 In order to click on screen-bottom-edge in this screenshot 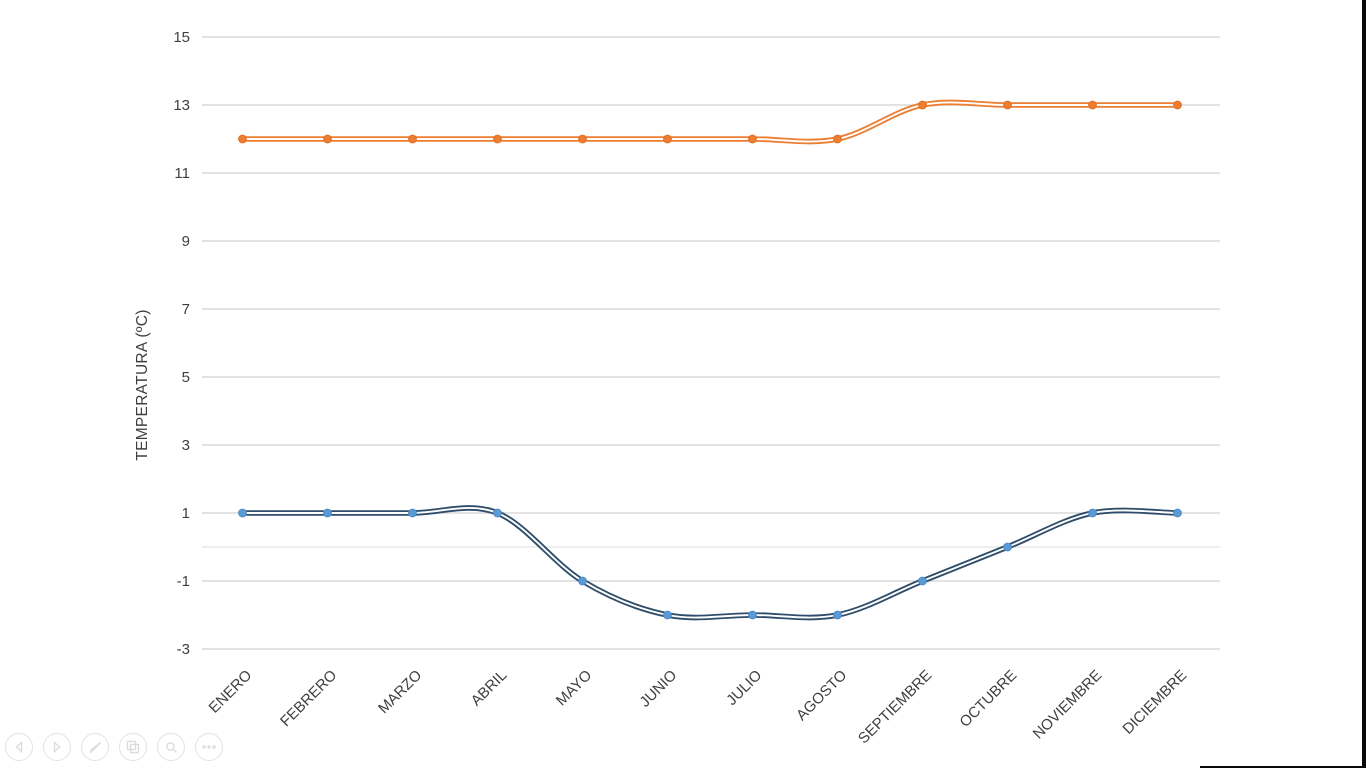, I will do `click(1283, 767)`.